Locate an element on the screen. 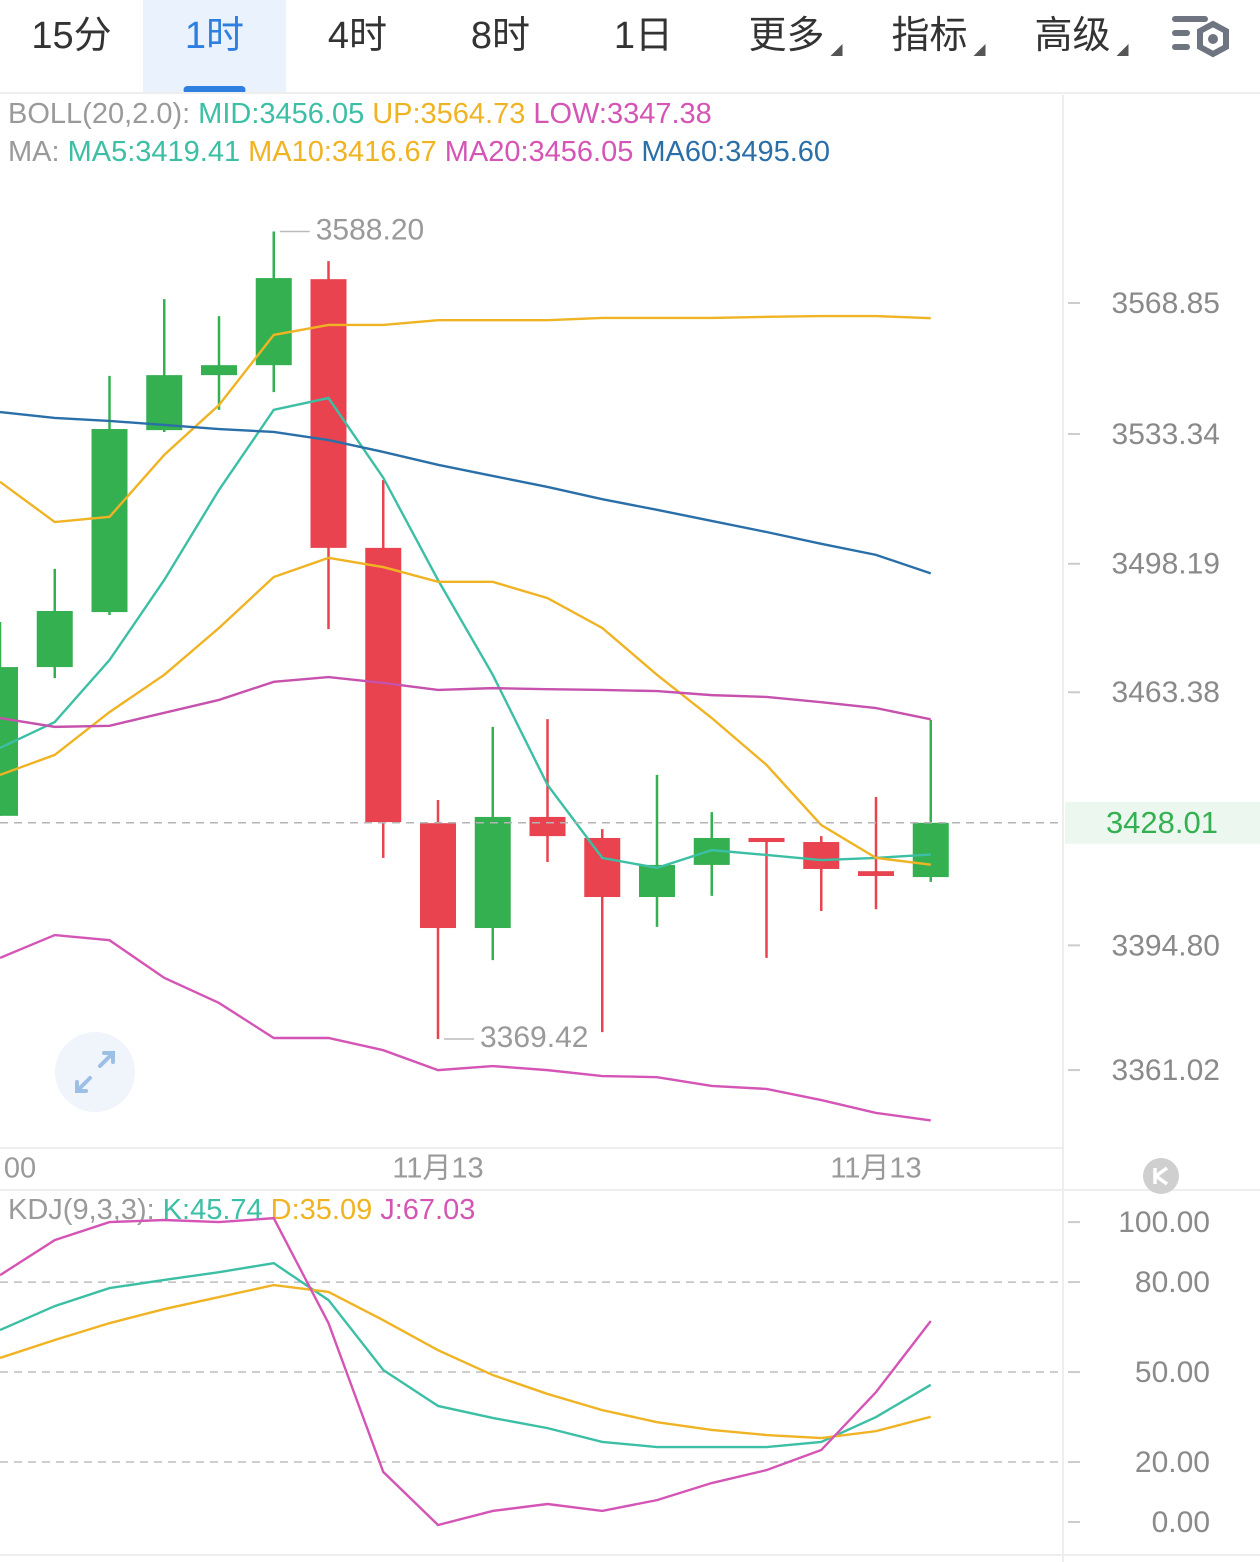 Image resolution: width=1260 pixels, height=1562 pixels. legend-item: MA10:3416.67 is located at coordinates (342, 152).